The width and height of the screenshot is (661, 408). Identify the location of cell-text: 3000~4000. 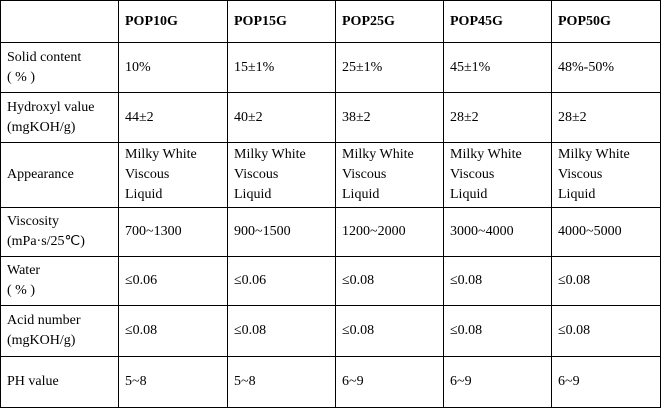
(482, 231).